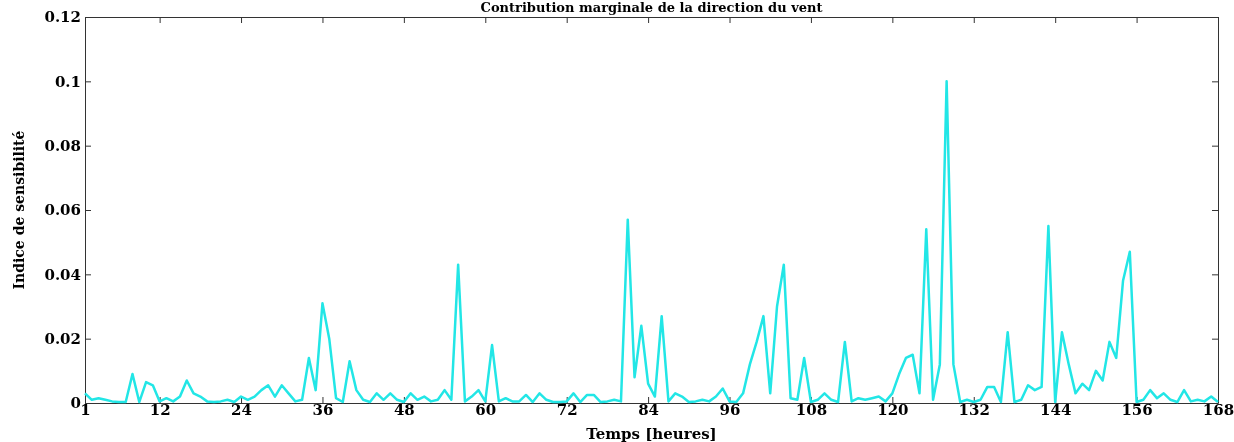 This screenshot has width=1234, height=442. What do you see at coordinates (811, 410) in the screenshot?
I see `x-tick-label: 108` at bounding box center [811, 410].